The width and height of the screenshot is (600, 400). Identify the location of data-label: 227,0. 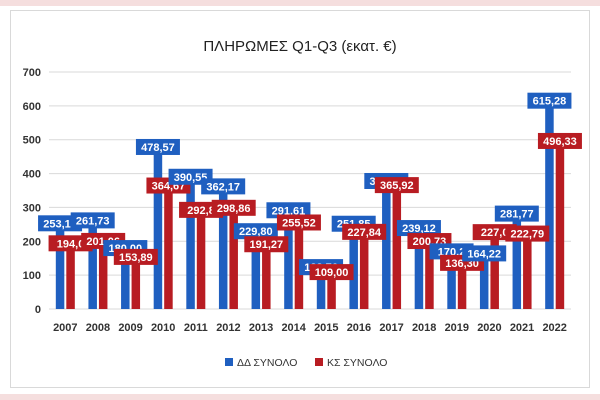
(495, 233).